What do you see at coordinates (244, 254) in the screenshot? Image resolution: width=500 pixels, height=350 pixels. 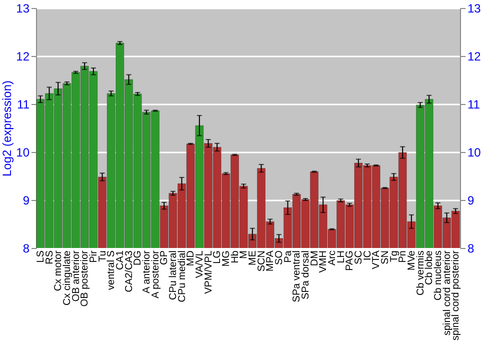 I see `x-tick-label: M` at bounding box center [244, 254].